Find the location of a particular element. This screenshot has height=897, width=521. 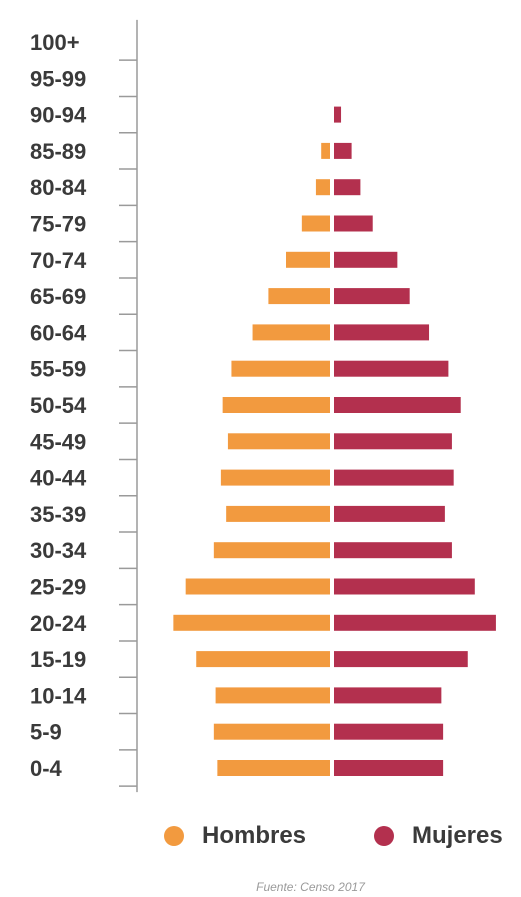

y-tick-label: 75-79 is located at coordinates (58, 224).